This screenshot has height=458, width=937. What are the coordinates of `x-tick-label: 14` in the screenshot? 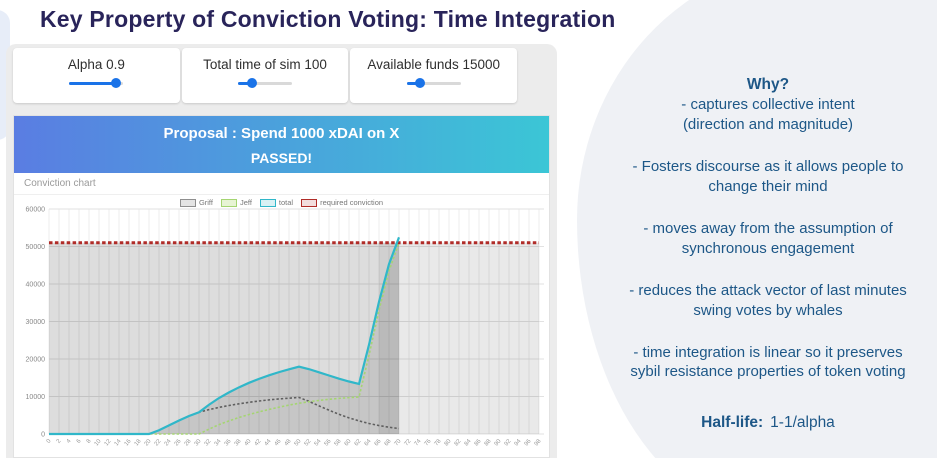 It's located at (118, 442).